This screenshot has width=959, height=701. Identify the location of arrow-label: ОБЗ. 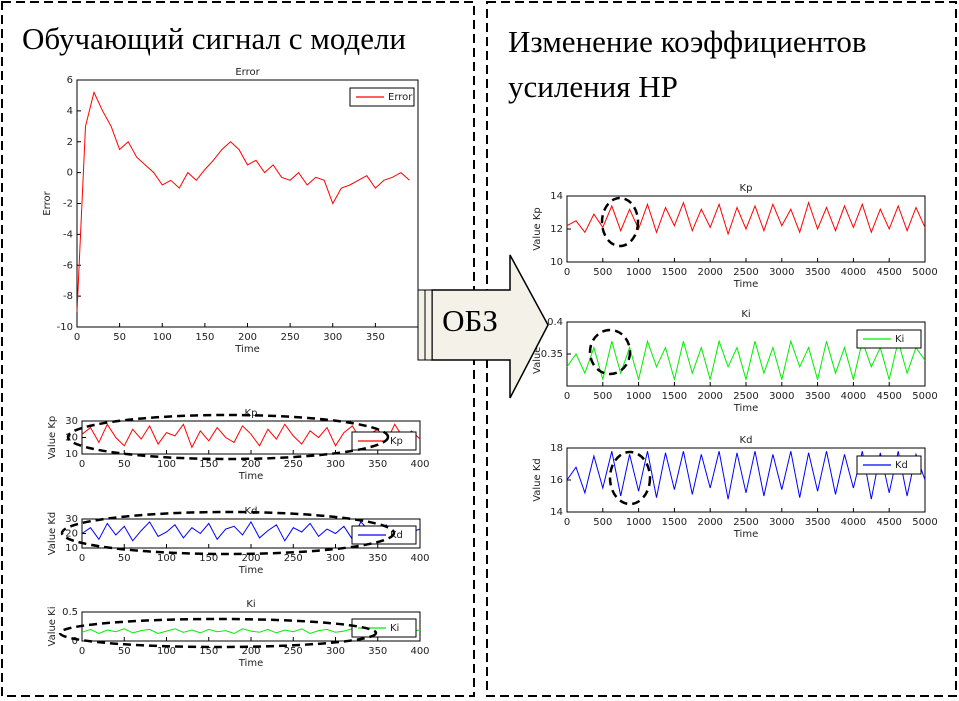
(470, 320).